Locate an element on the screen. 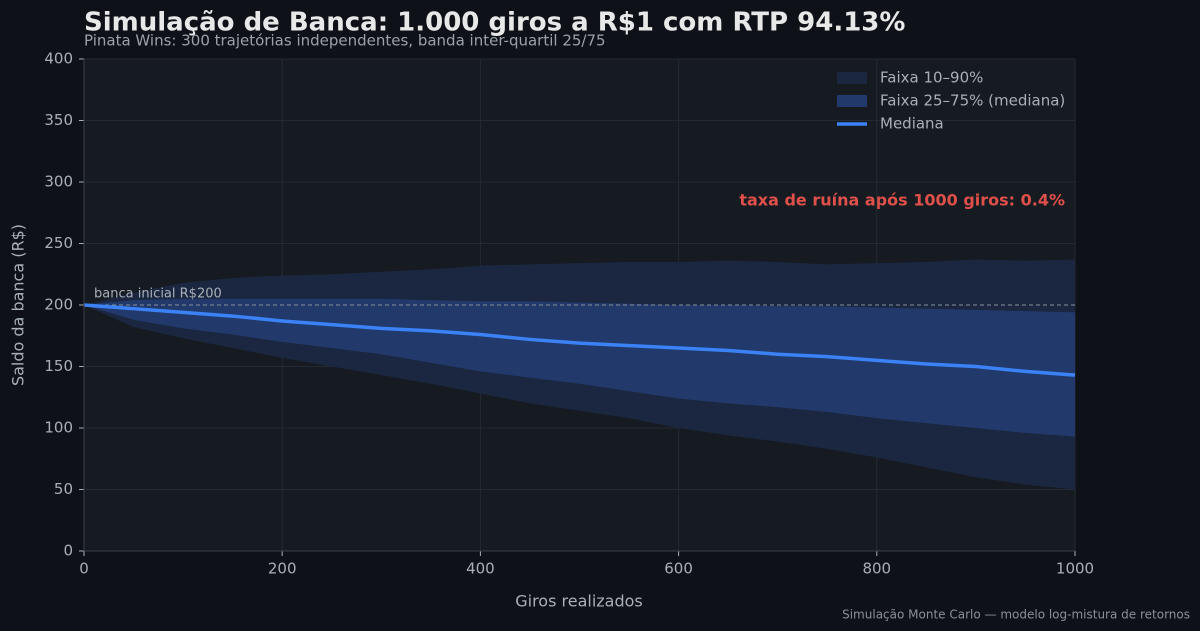  x-tick-label: 400 is located at coordinates (480, 569).